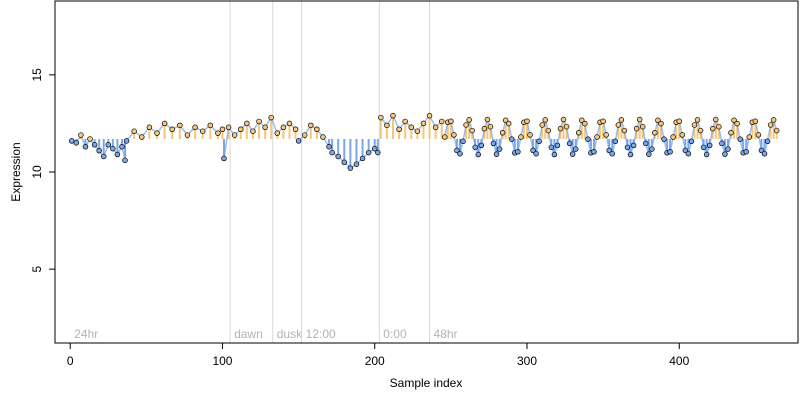  Describe the element at coordinates (37, 75) in the screenshot. I see `y-tick-label: 15` at that location.